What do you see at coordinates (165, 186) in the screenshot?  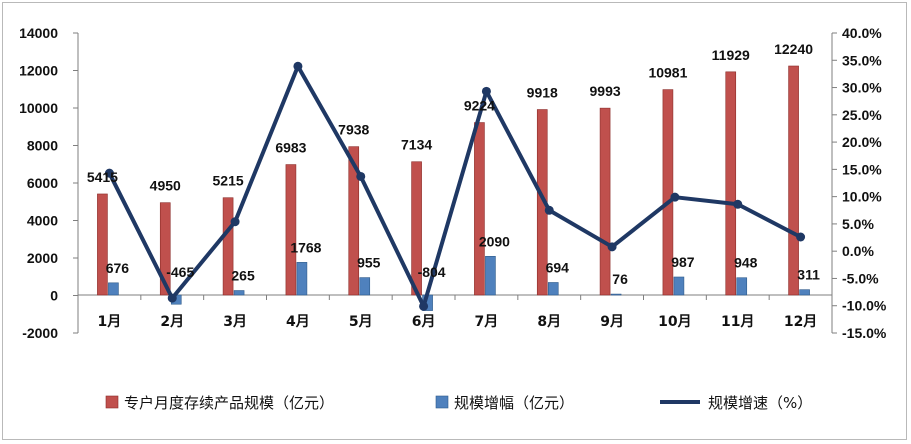 I see `data-label-scale: 4950` at bounding box center [165, 186].